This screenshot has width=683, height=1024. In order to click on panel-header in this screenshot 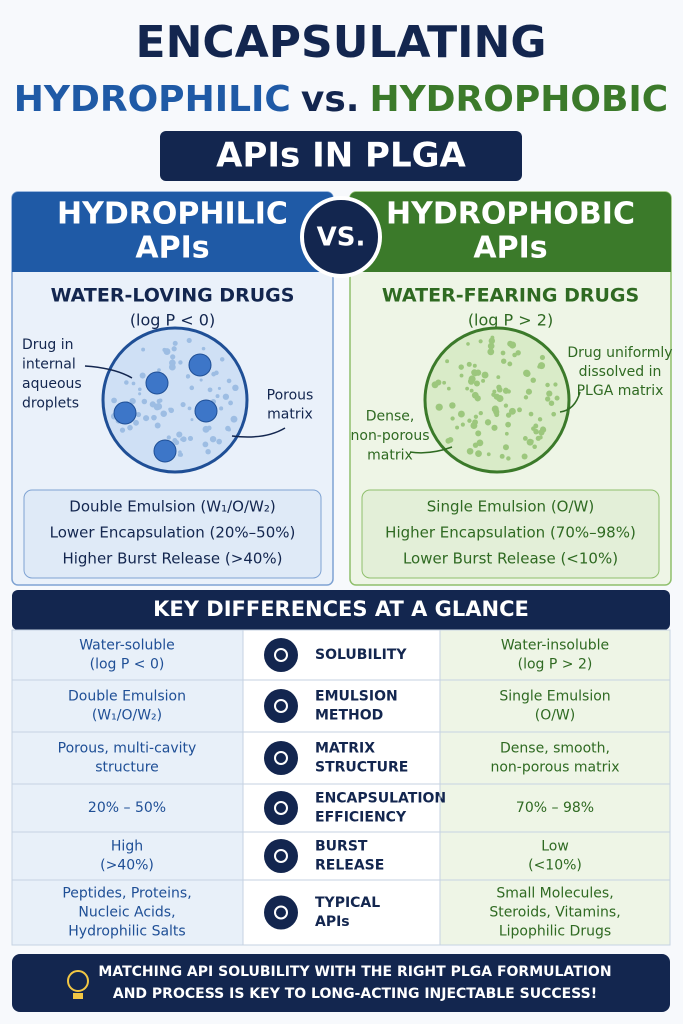, I will do `click(510, 232)`.